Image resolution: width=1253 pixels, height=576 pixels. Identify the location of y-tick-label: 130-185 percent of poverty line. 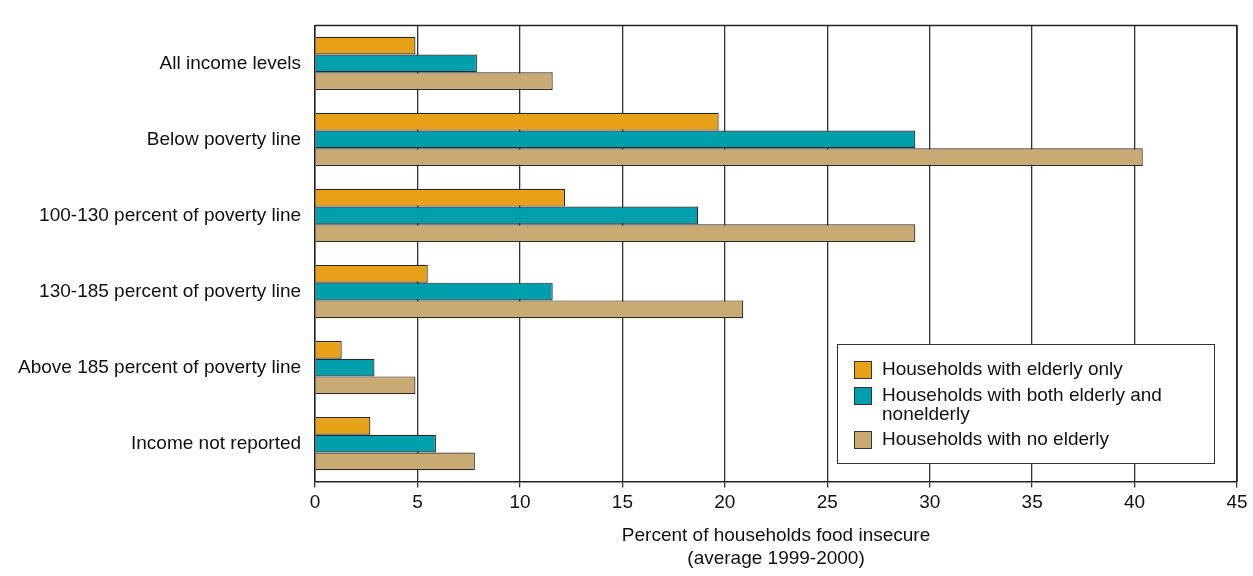
(170, 290).